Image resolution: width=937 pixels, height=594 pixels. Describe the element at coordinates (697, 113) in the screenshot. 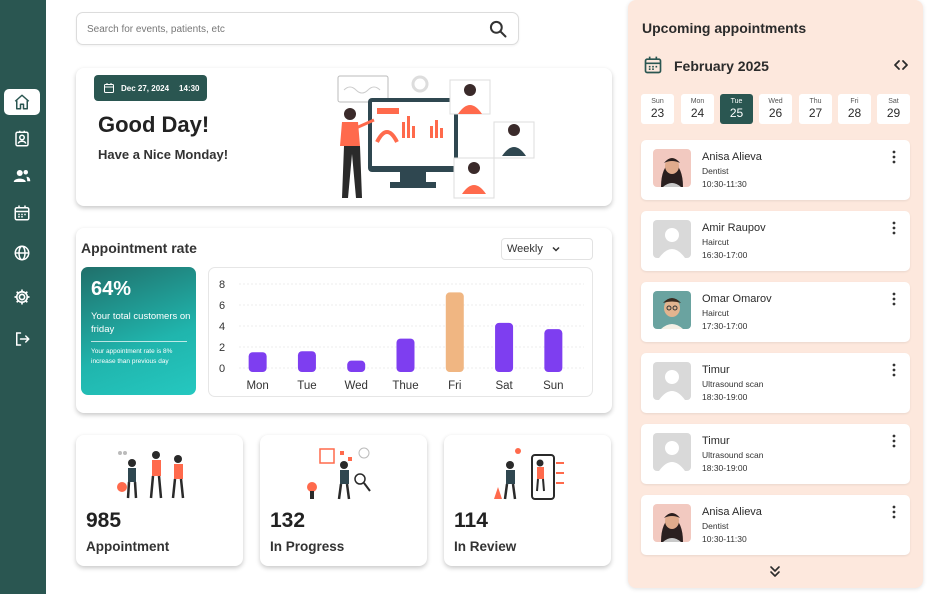

I see `day-number: 24` at that location.